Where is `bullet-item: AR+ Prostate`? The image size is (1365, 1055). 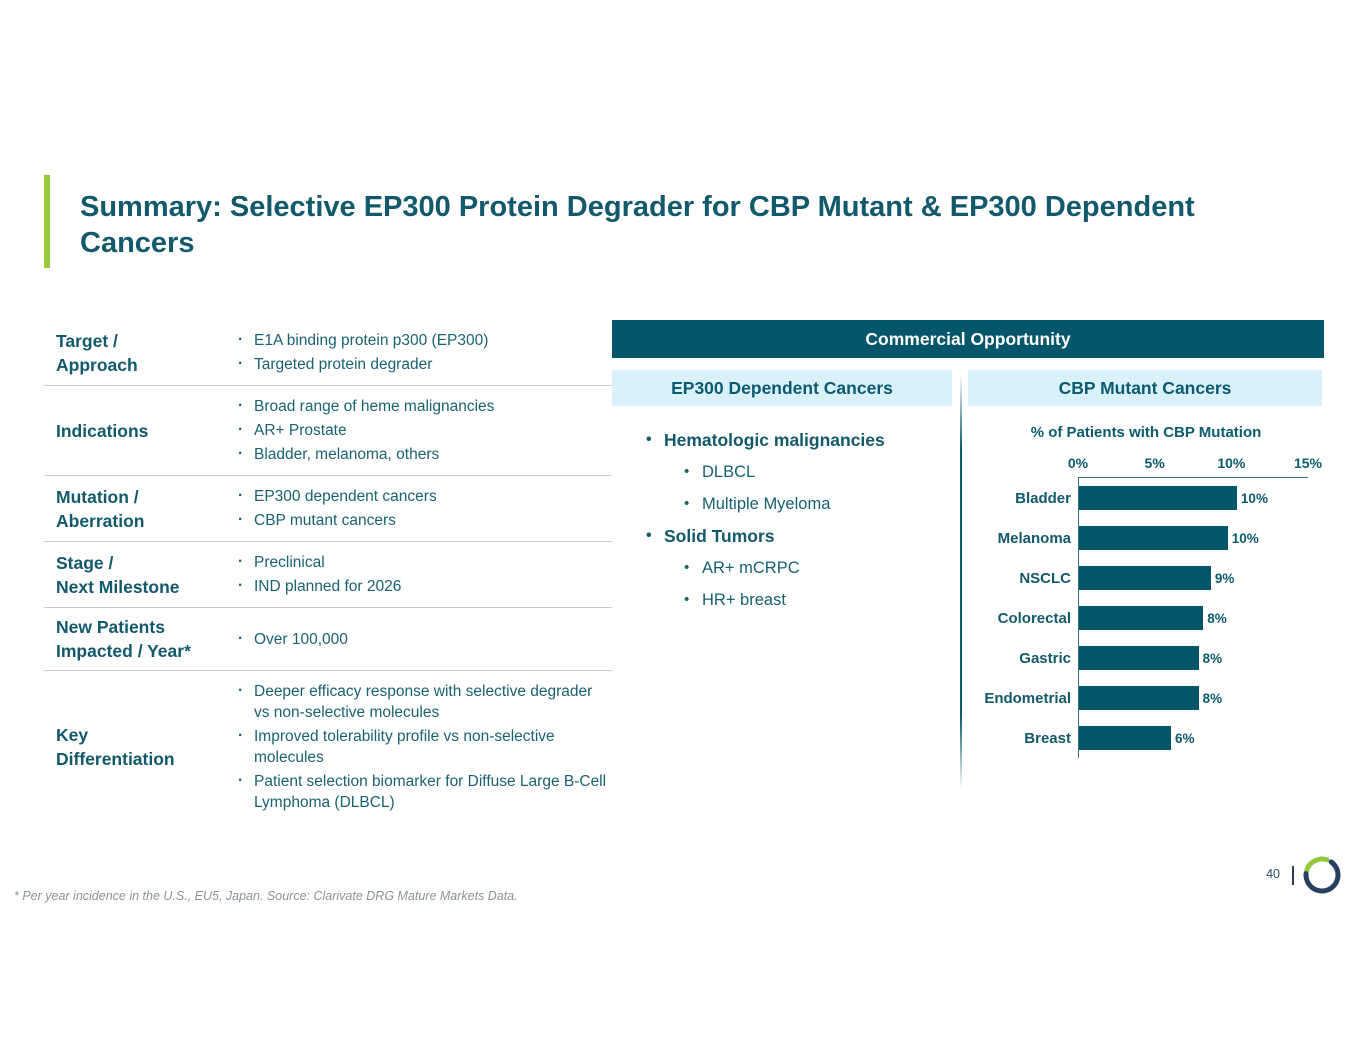 bullet-item: AR+ Prostate is located at coordinates (424, 430).